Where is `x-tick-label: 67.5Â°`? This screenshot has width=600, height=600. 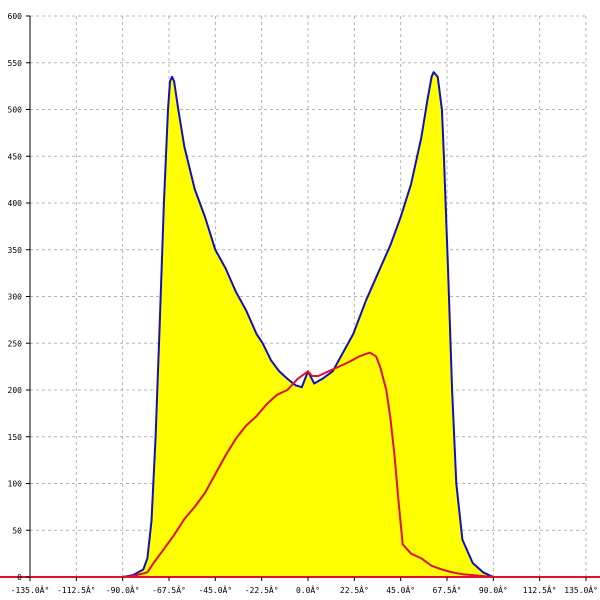 x-tick-label: 67.5Â° is located at coordinates (447, 589).